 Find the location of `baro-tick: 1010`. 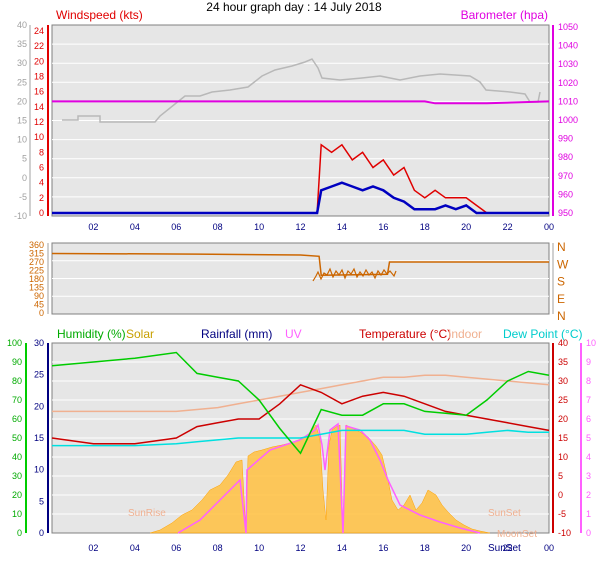

baro-tick: 1010 is located at coordinates (568, 101).